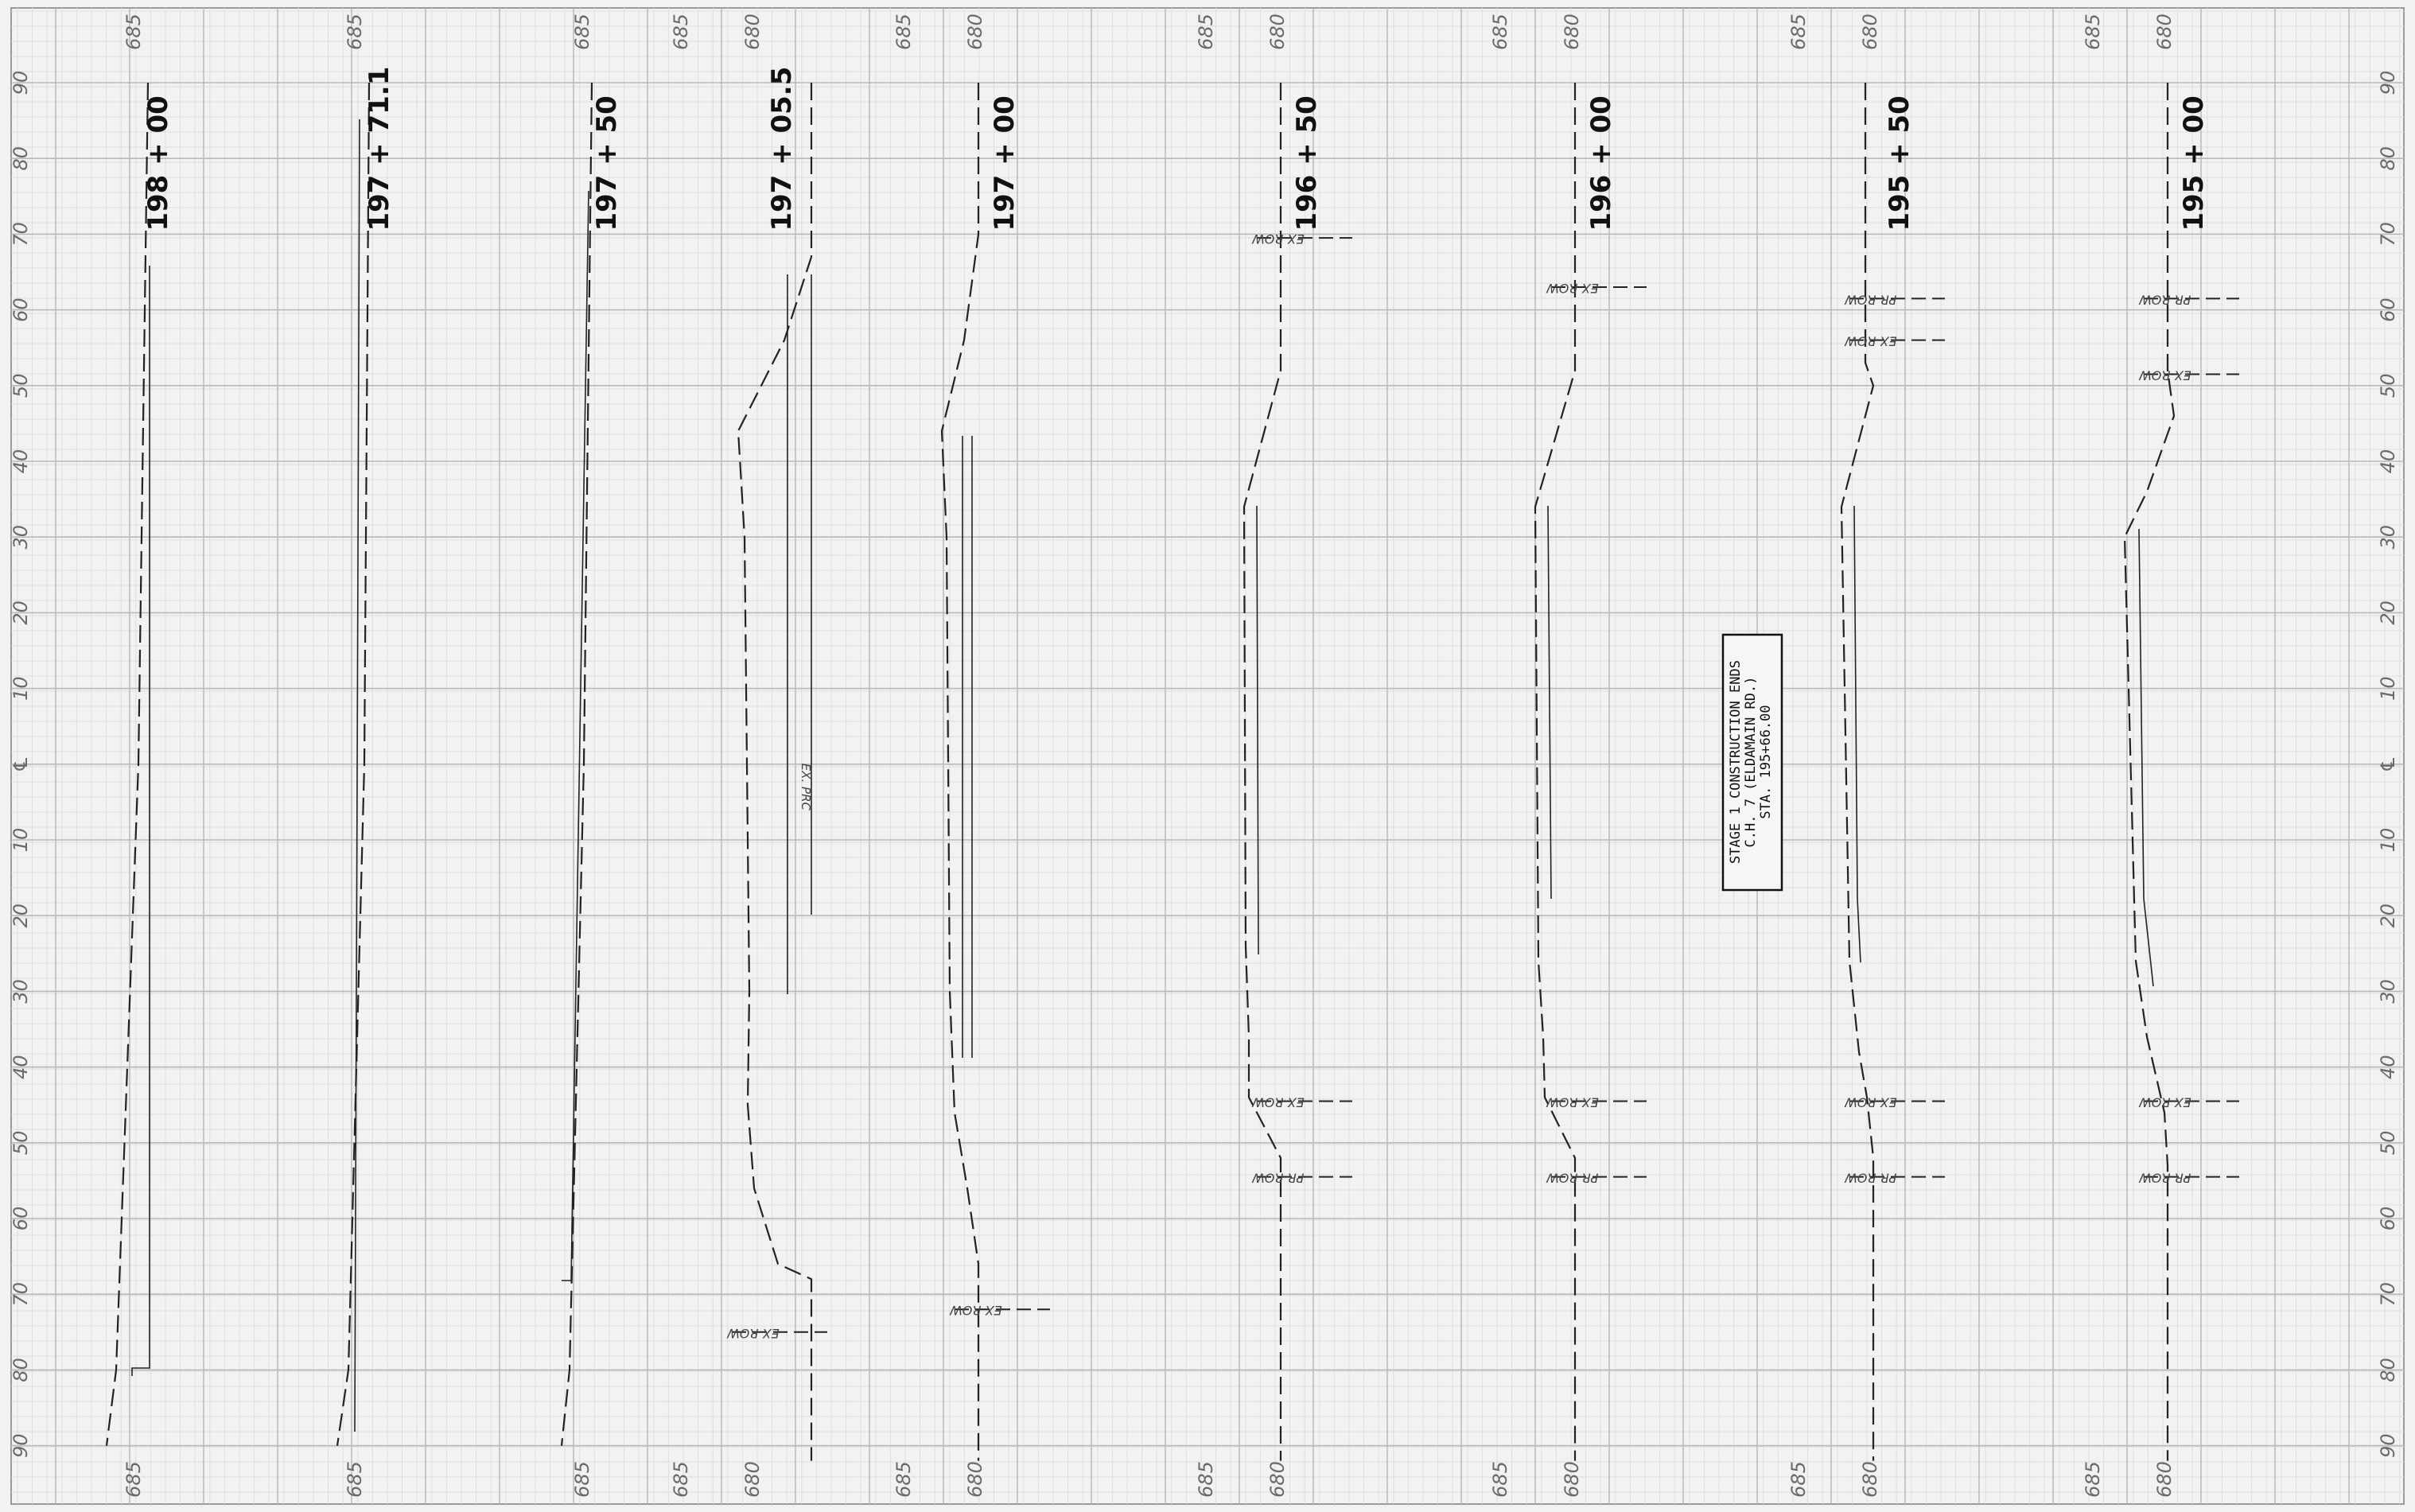  Describe the element at coordinates (591, 756) in the screenshot. I see `cross-section: 197 + 50 685 685` at that location.